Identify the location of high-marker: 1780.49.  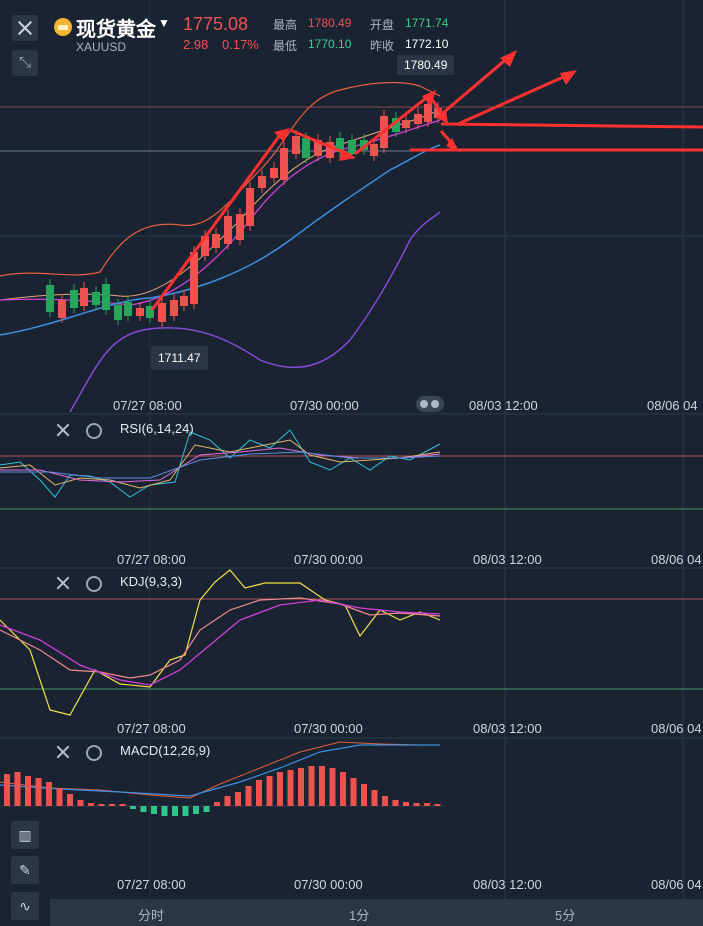
(426, 65).